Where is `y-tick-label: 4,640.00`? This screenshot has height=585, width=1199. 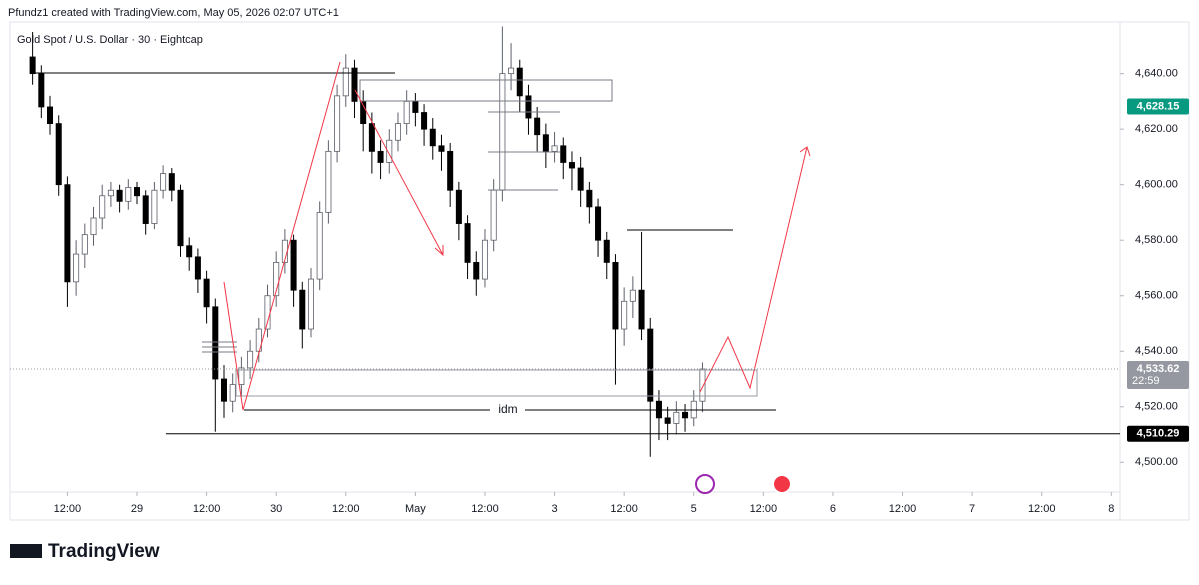 y-tick-label: 4,640.00 is located at coordinates (1156, 74).